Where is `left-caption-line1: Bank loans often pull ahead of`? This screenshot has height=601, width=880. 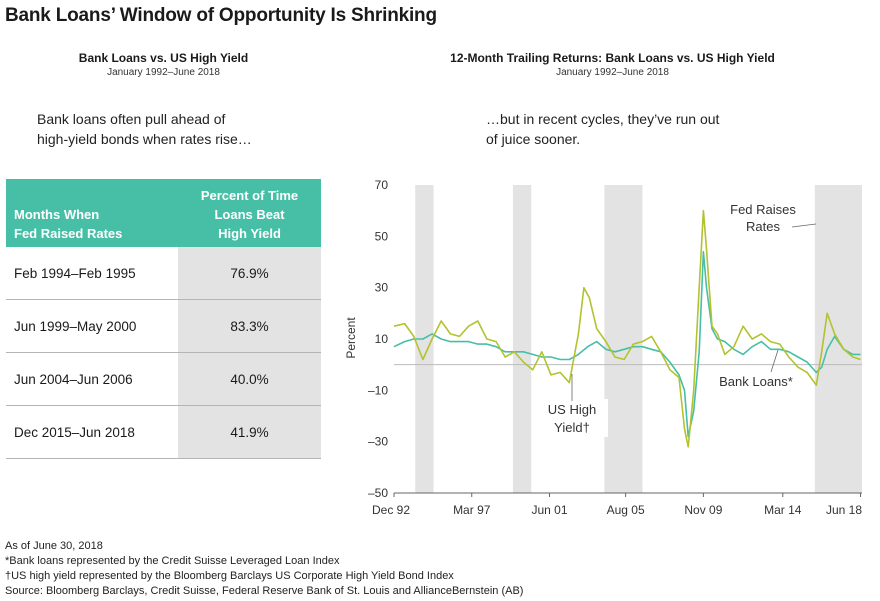
left-caption-line1: Bank loans often pull ahead of is located at coordinates (131, 119).